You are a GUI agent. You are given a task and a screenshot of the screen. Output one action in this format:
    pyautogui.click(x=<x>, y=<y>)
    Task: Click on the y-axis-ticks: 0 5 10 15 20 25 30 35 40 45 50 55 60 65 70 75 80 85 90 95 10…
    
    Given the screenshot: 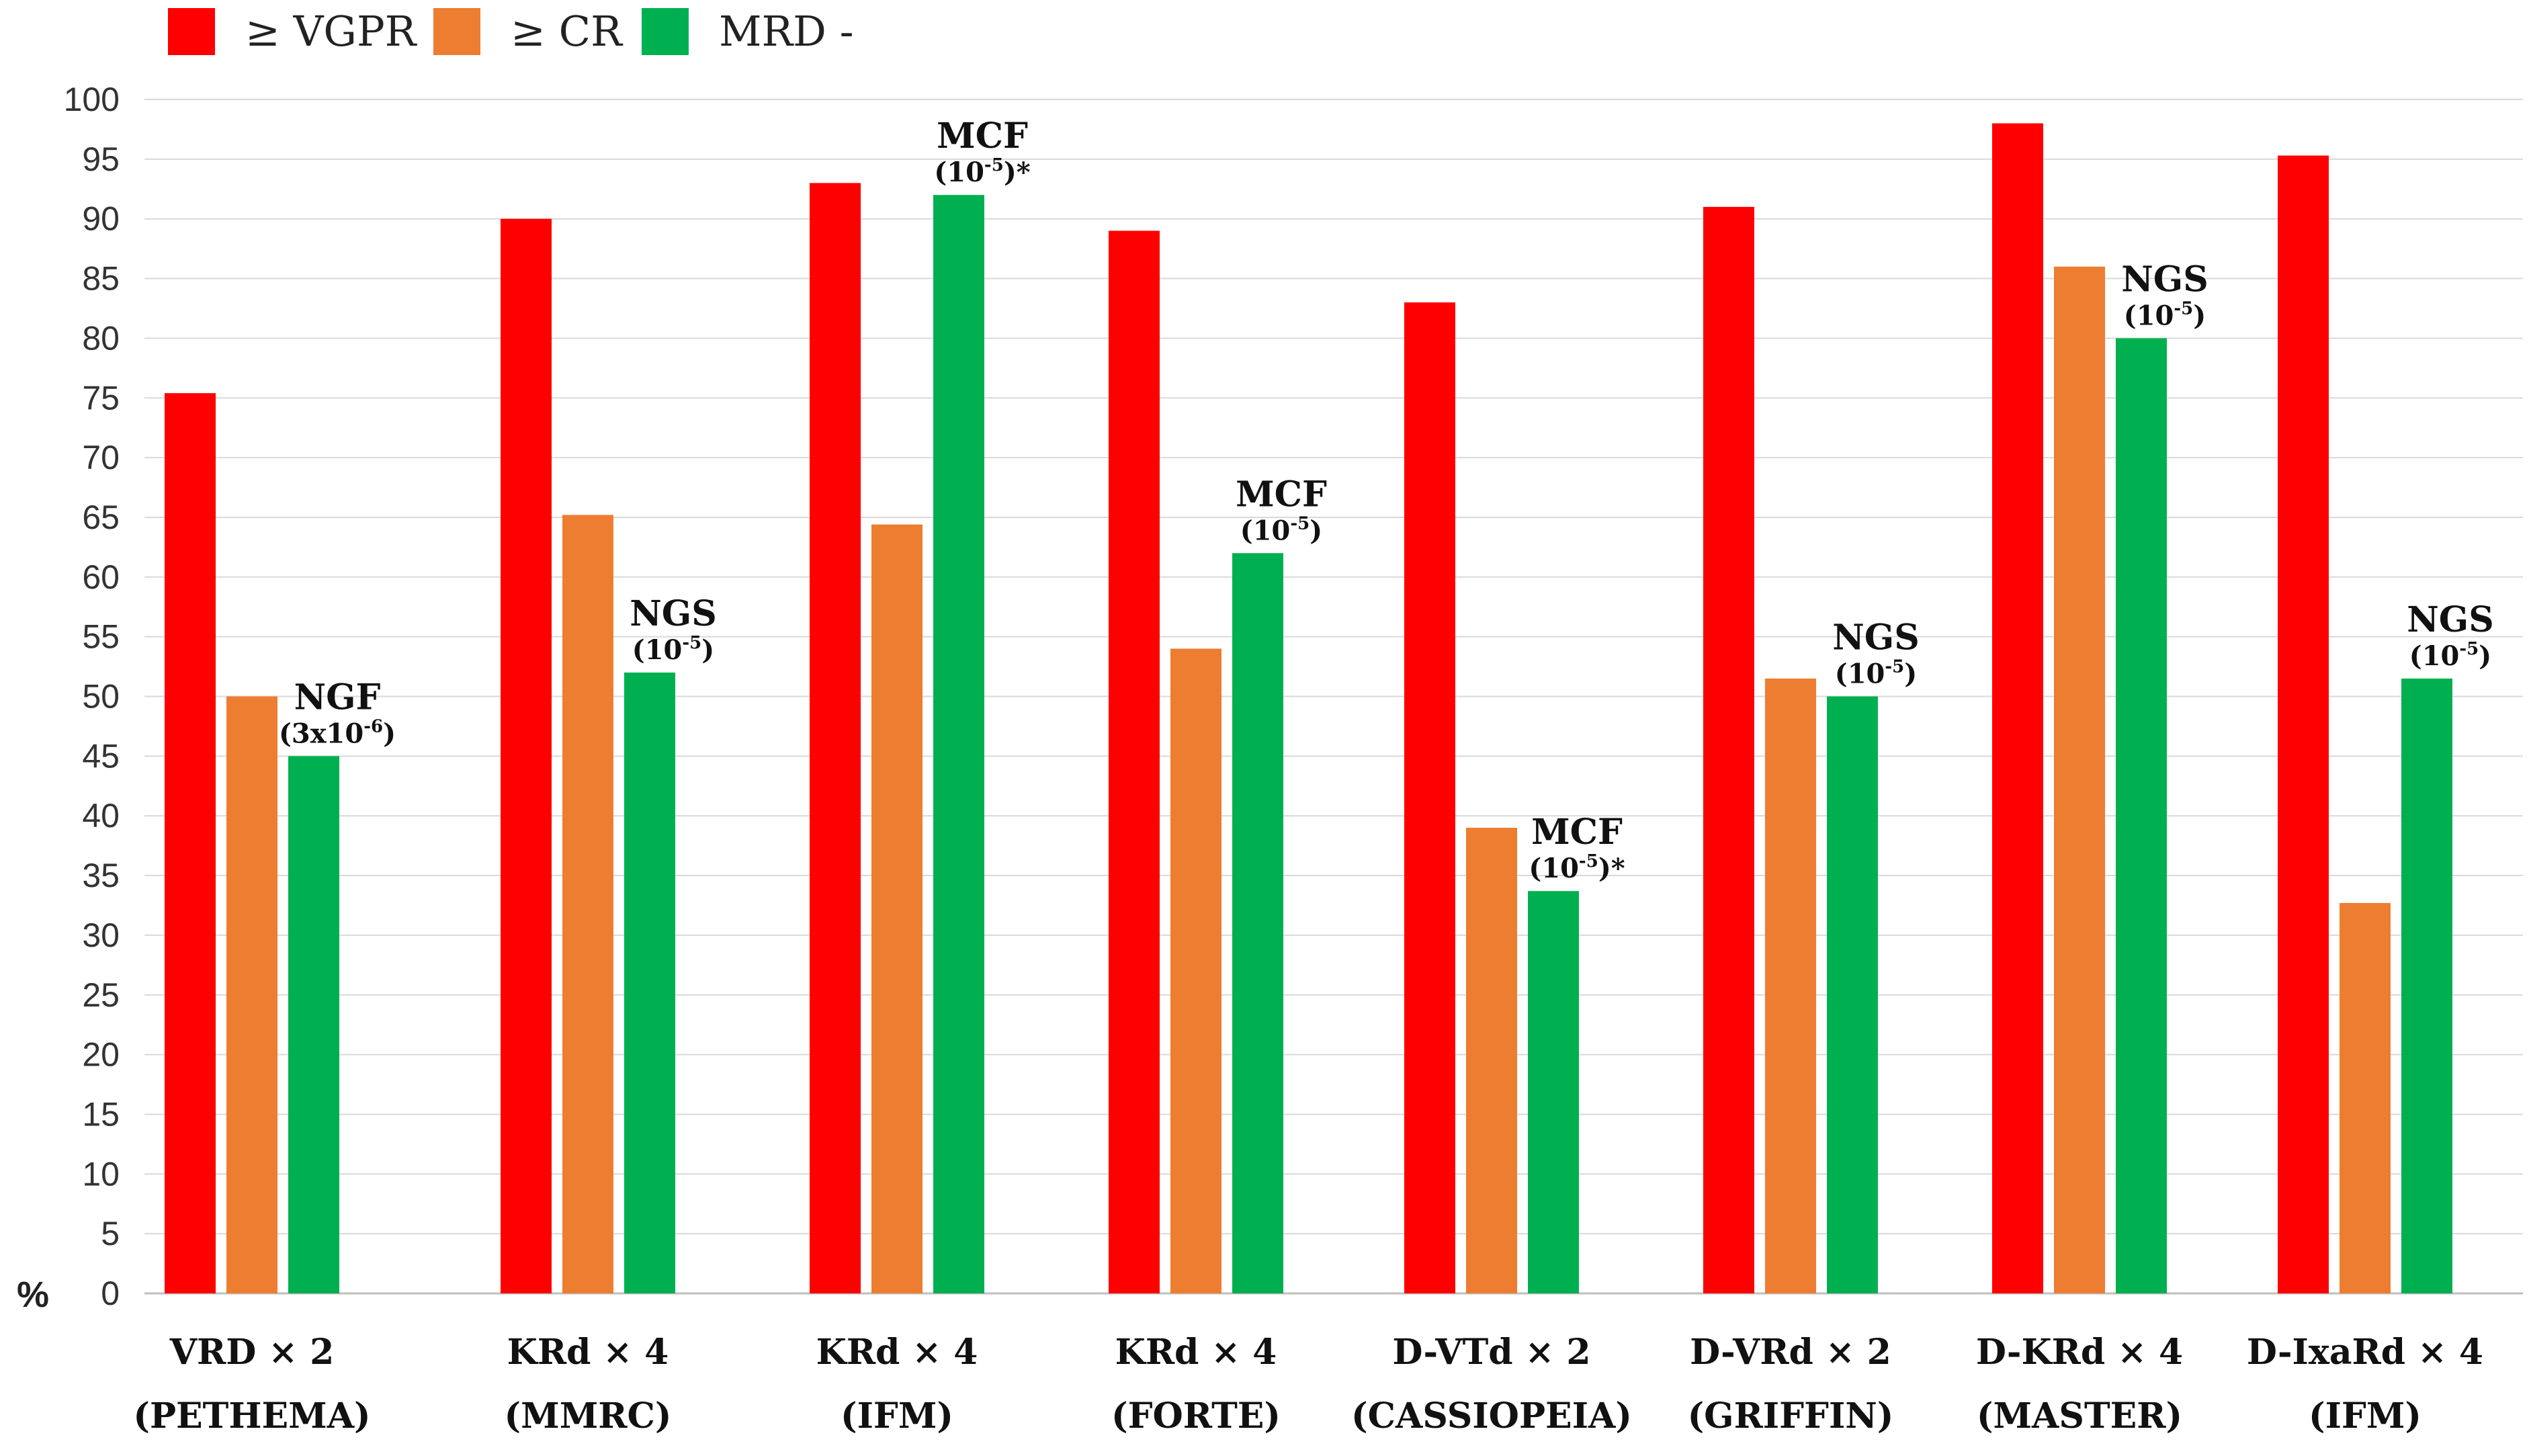 What is the action you would take?
    pyautogui.click(x=92, y=696)
    